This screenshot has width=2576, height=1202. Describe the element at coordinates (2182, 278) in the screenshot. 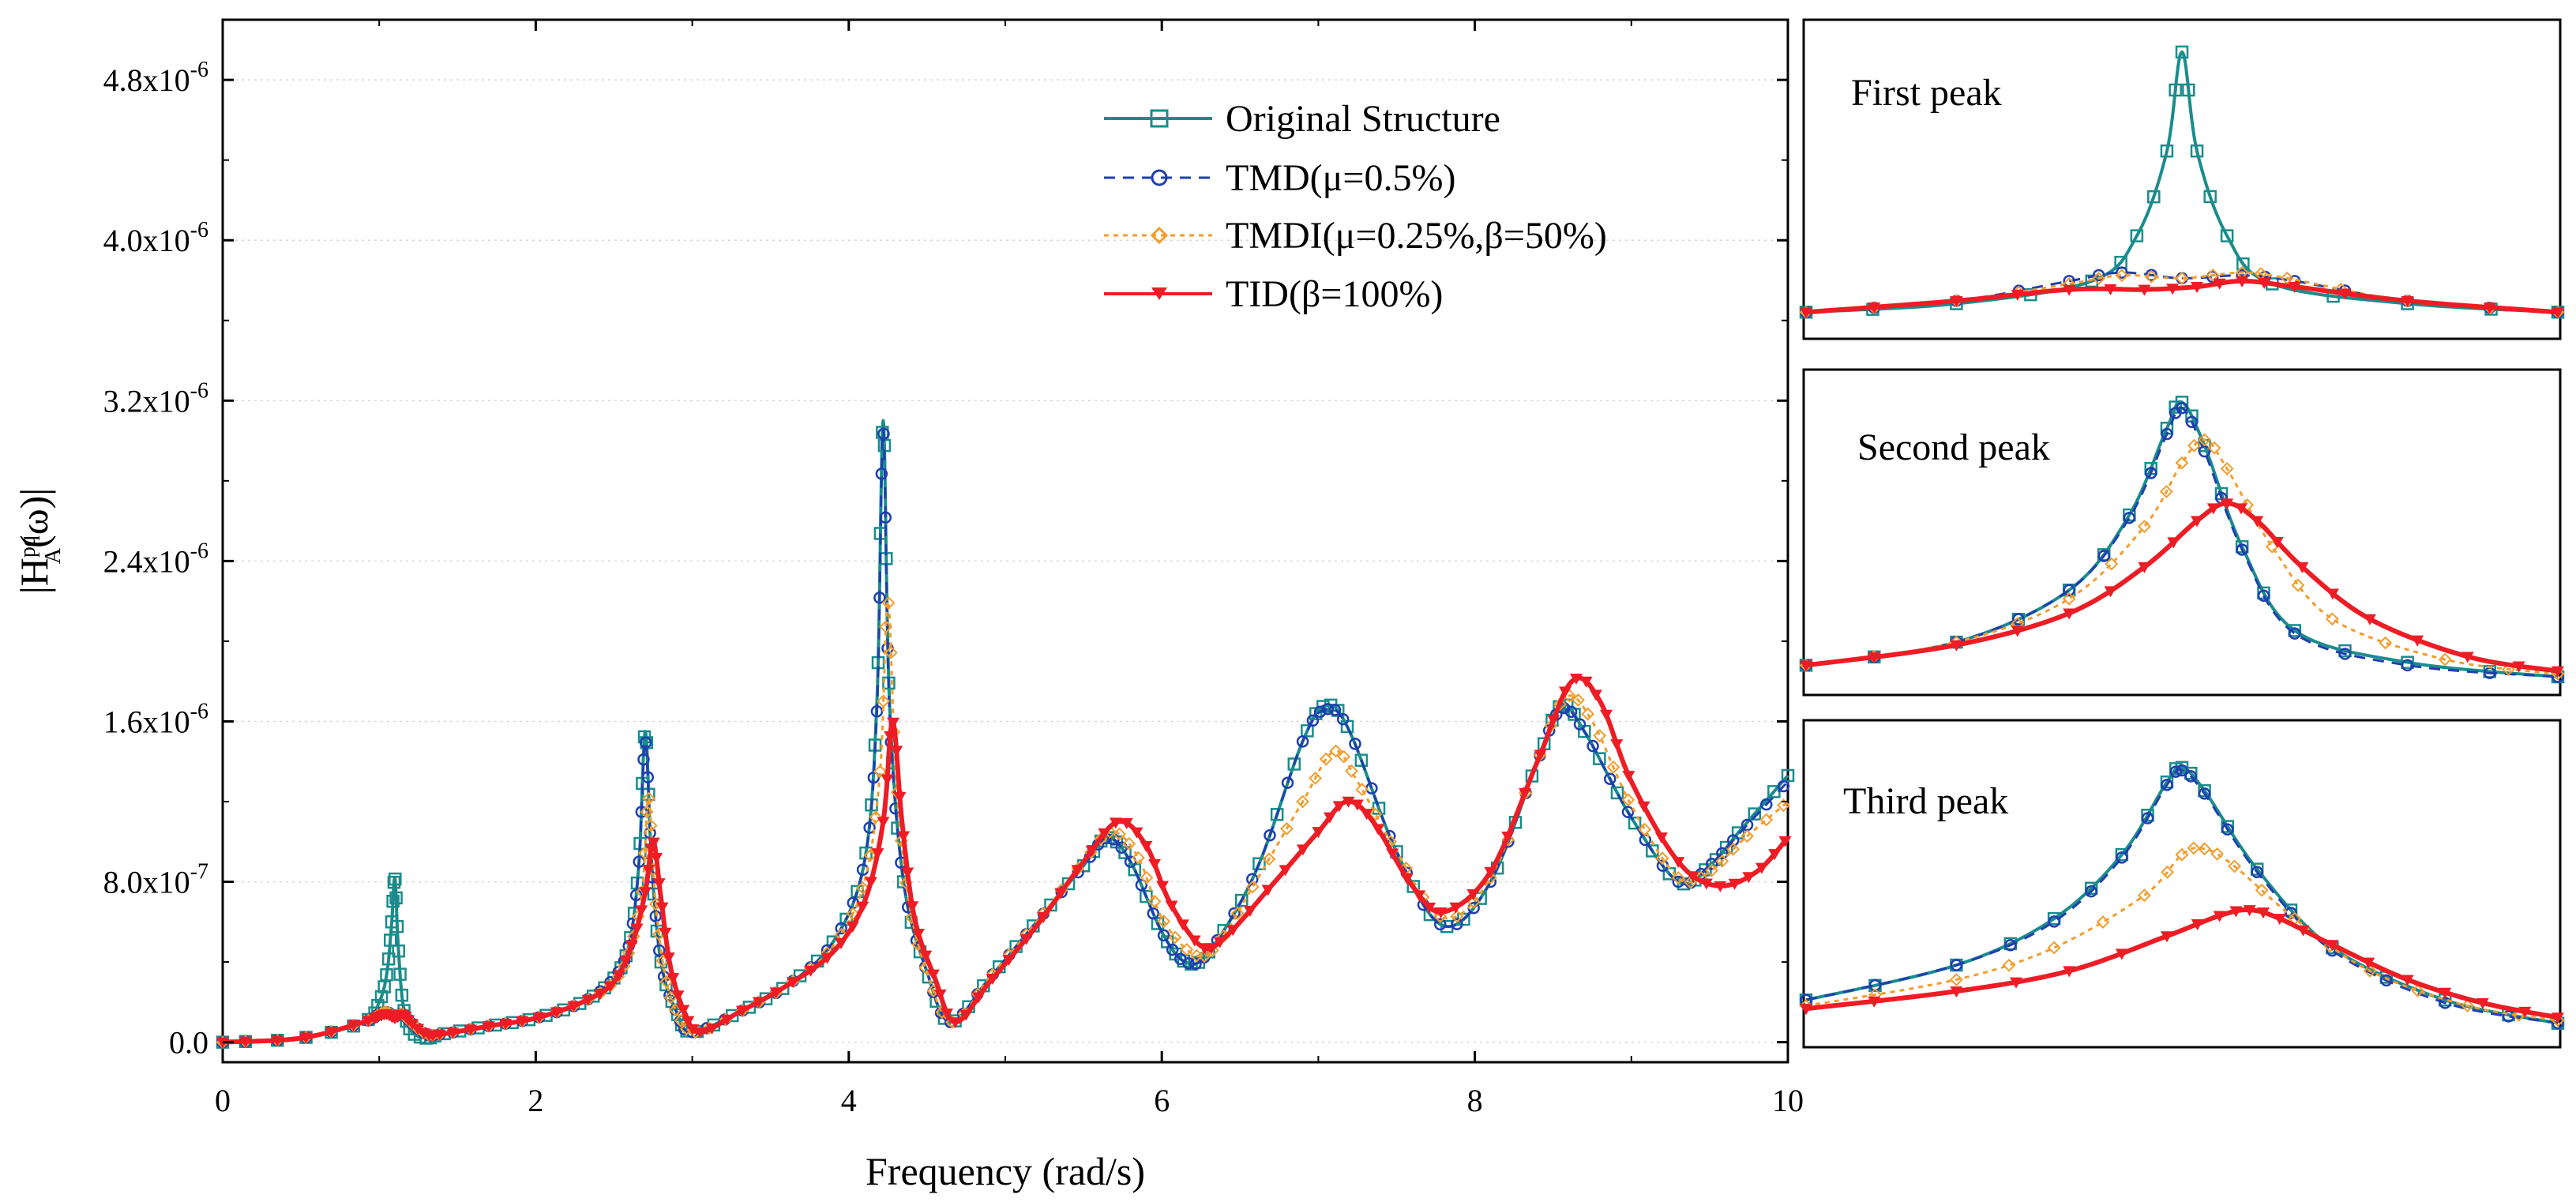

I see `inset-first-point-tmdi` at that location.